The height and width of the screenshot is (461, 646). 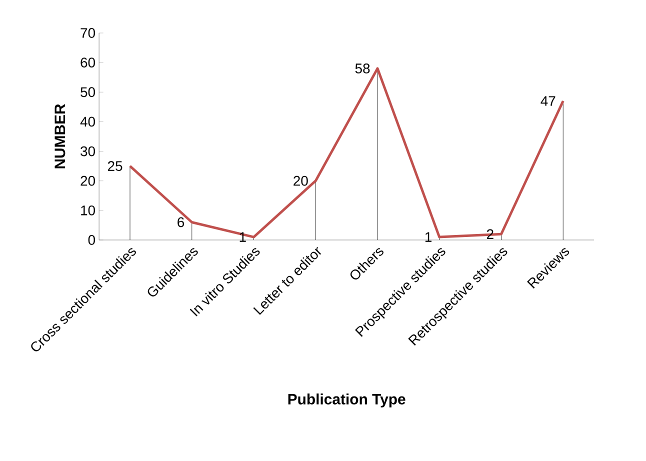 What do you see at coordinates (428, 237) in the screenshot?
I see `data-label: 1` at bounding box center [428, 237].